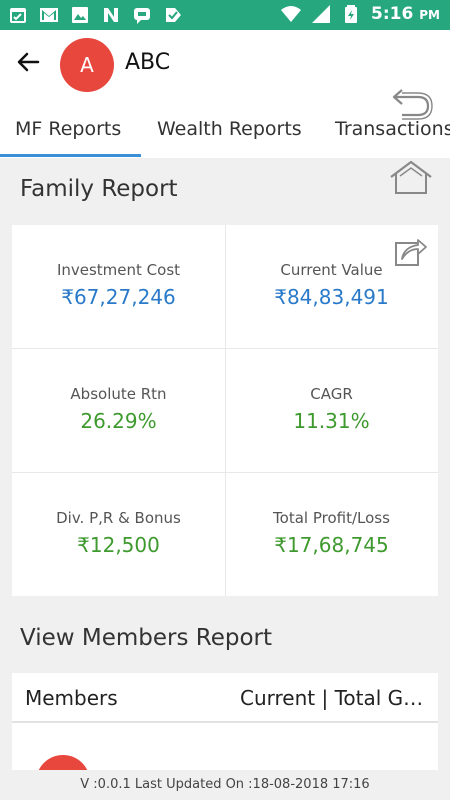 The height and width of the screenshot is (800, 450). Describe the element at coordinates (118, 545) in the screenshot. I see `dividend-bonus-value: ₹12,500` at that location.